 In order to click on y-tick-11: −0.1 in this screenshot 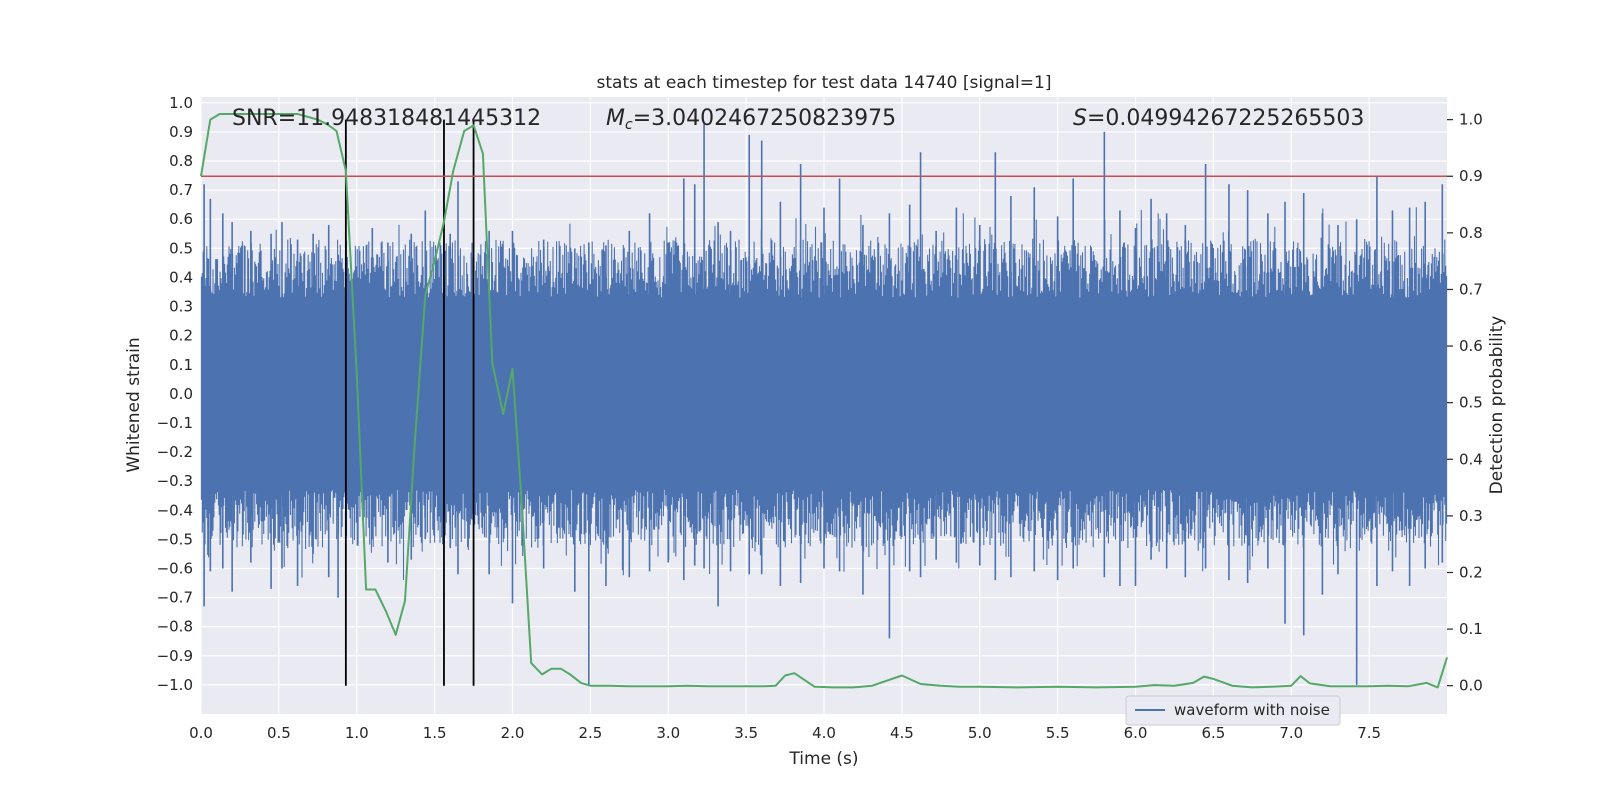, I will do `click(175, 423)`.